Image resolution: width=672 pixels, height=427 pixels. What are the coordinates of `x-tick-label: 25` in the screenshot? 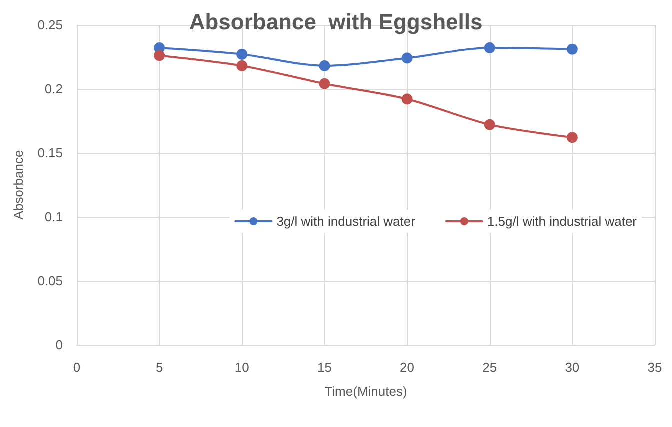 It's located at (490, 367).